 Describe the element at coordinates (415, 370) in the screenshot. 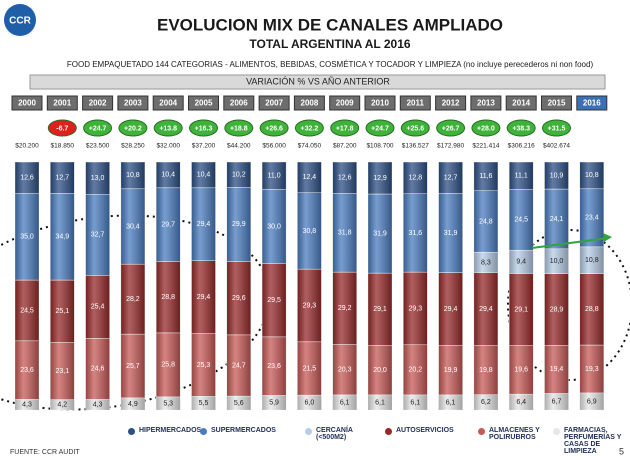

I see `data-label: 20,2` at that location.